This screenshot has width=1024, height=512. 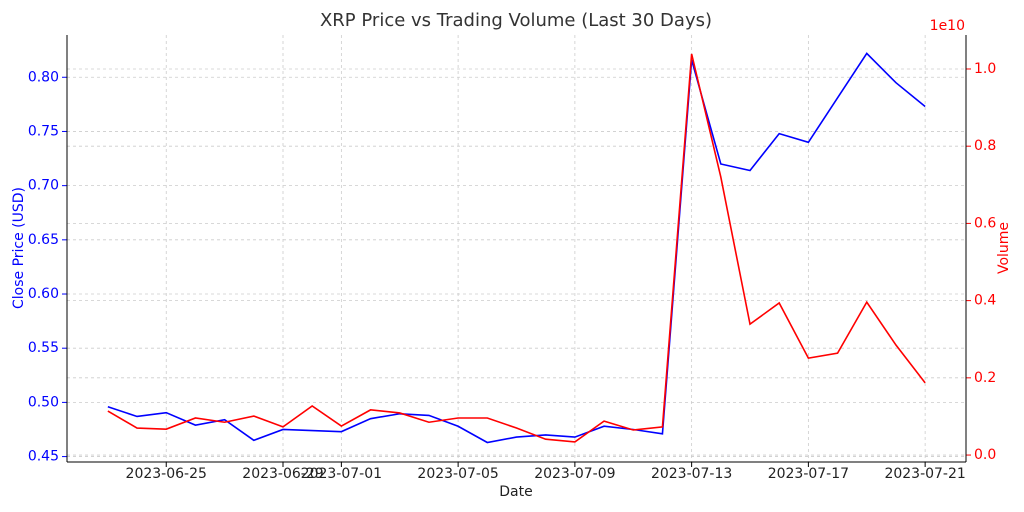 What do you see at coordinates (808, 474) in the screenshot?
I see `x-tick-label: 2023-07-17` at bounding box center [808, 474].